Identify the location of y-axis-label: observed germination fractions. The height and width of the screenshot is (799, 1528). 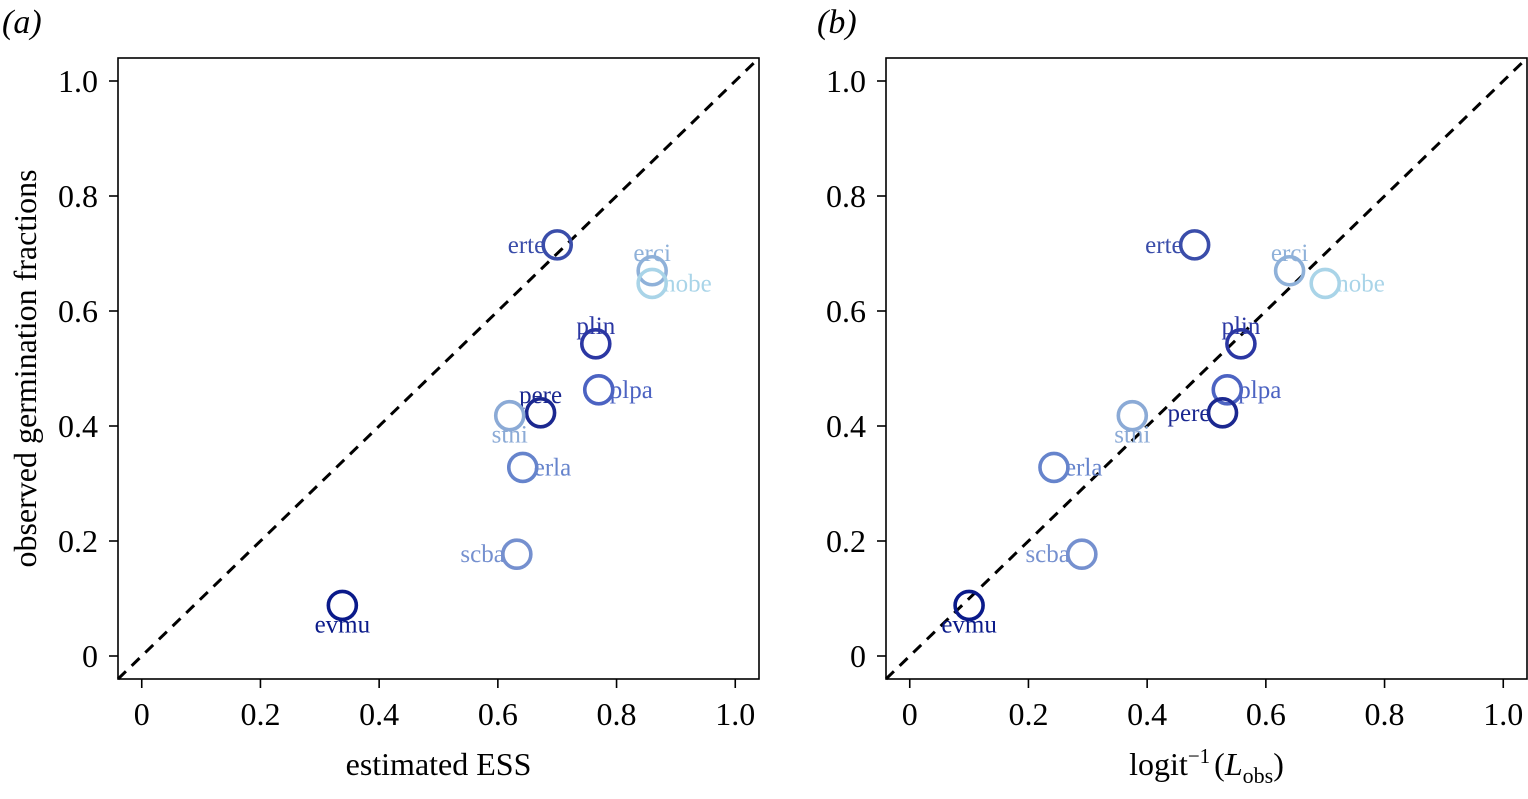
(25, 368).